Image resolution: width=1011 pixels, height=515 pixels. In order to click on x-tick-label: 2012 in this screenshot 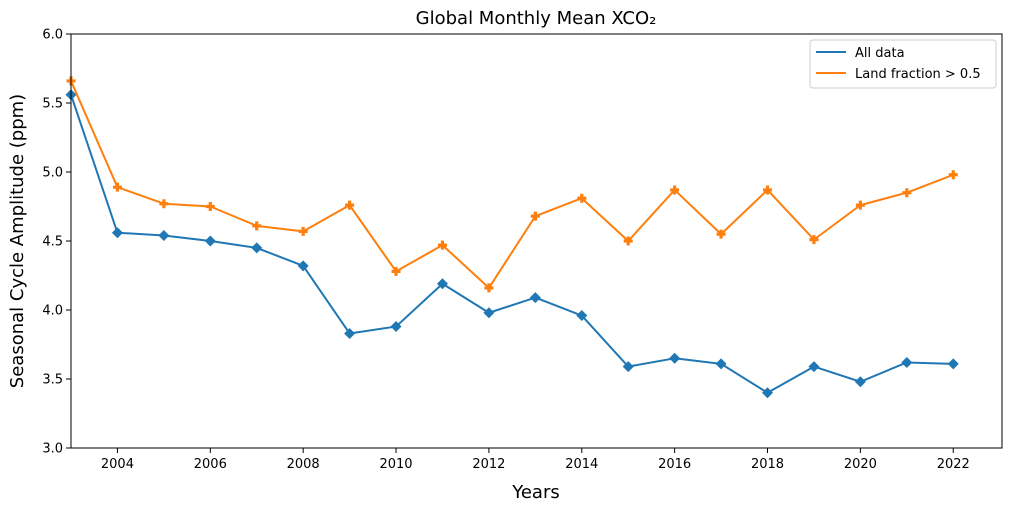, I will do `click(488, 464)`.